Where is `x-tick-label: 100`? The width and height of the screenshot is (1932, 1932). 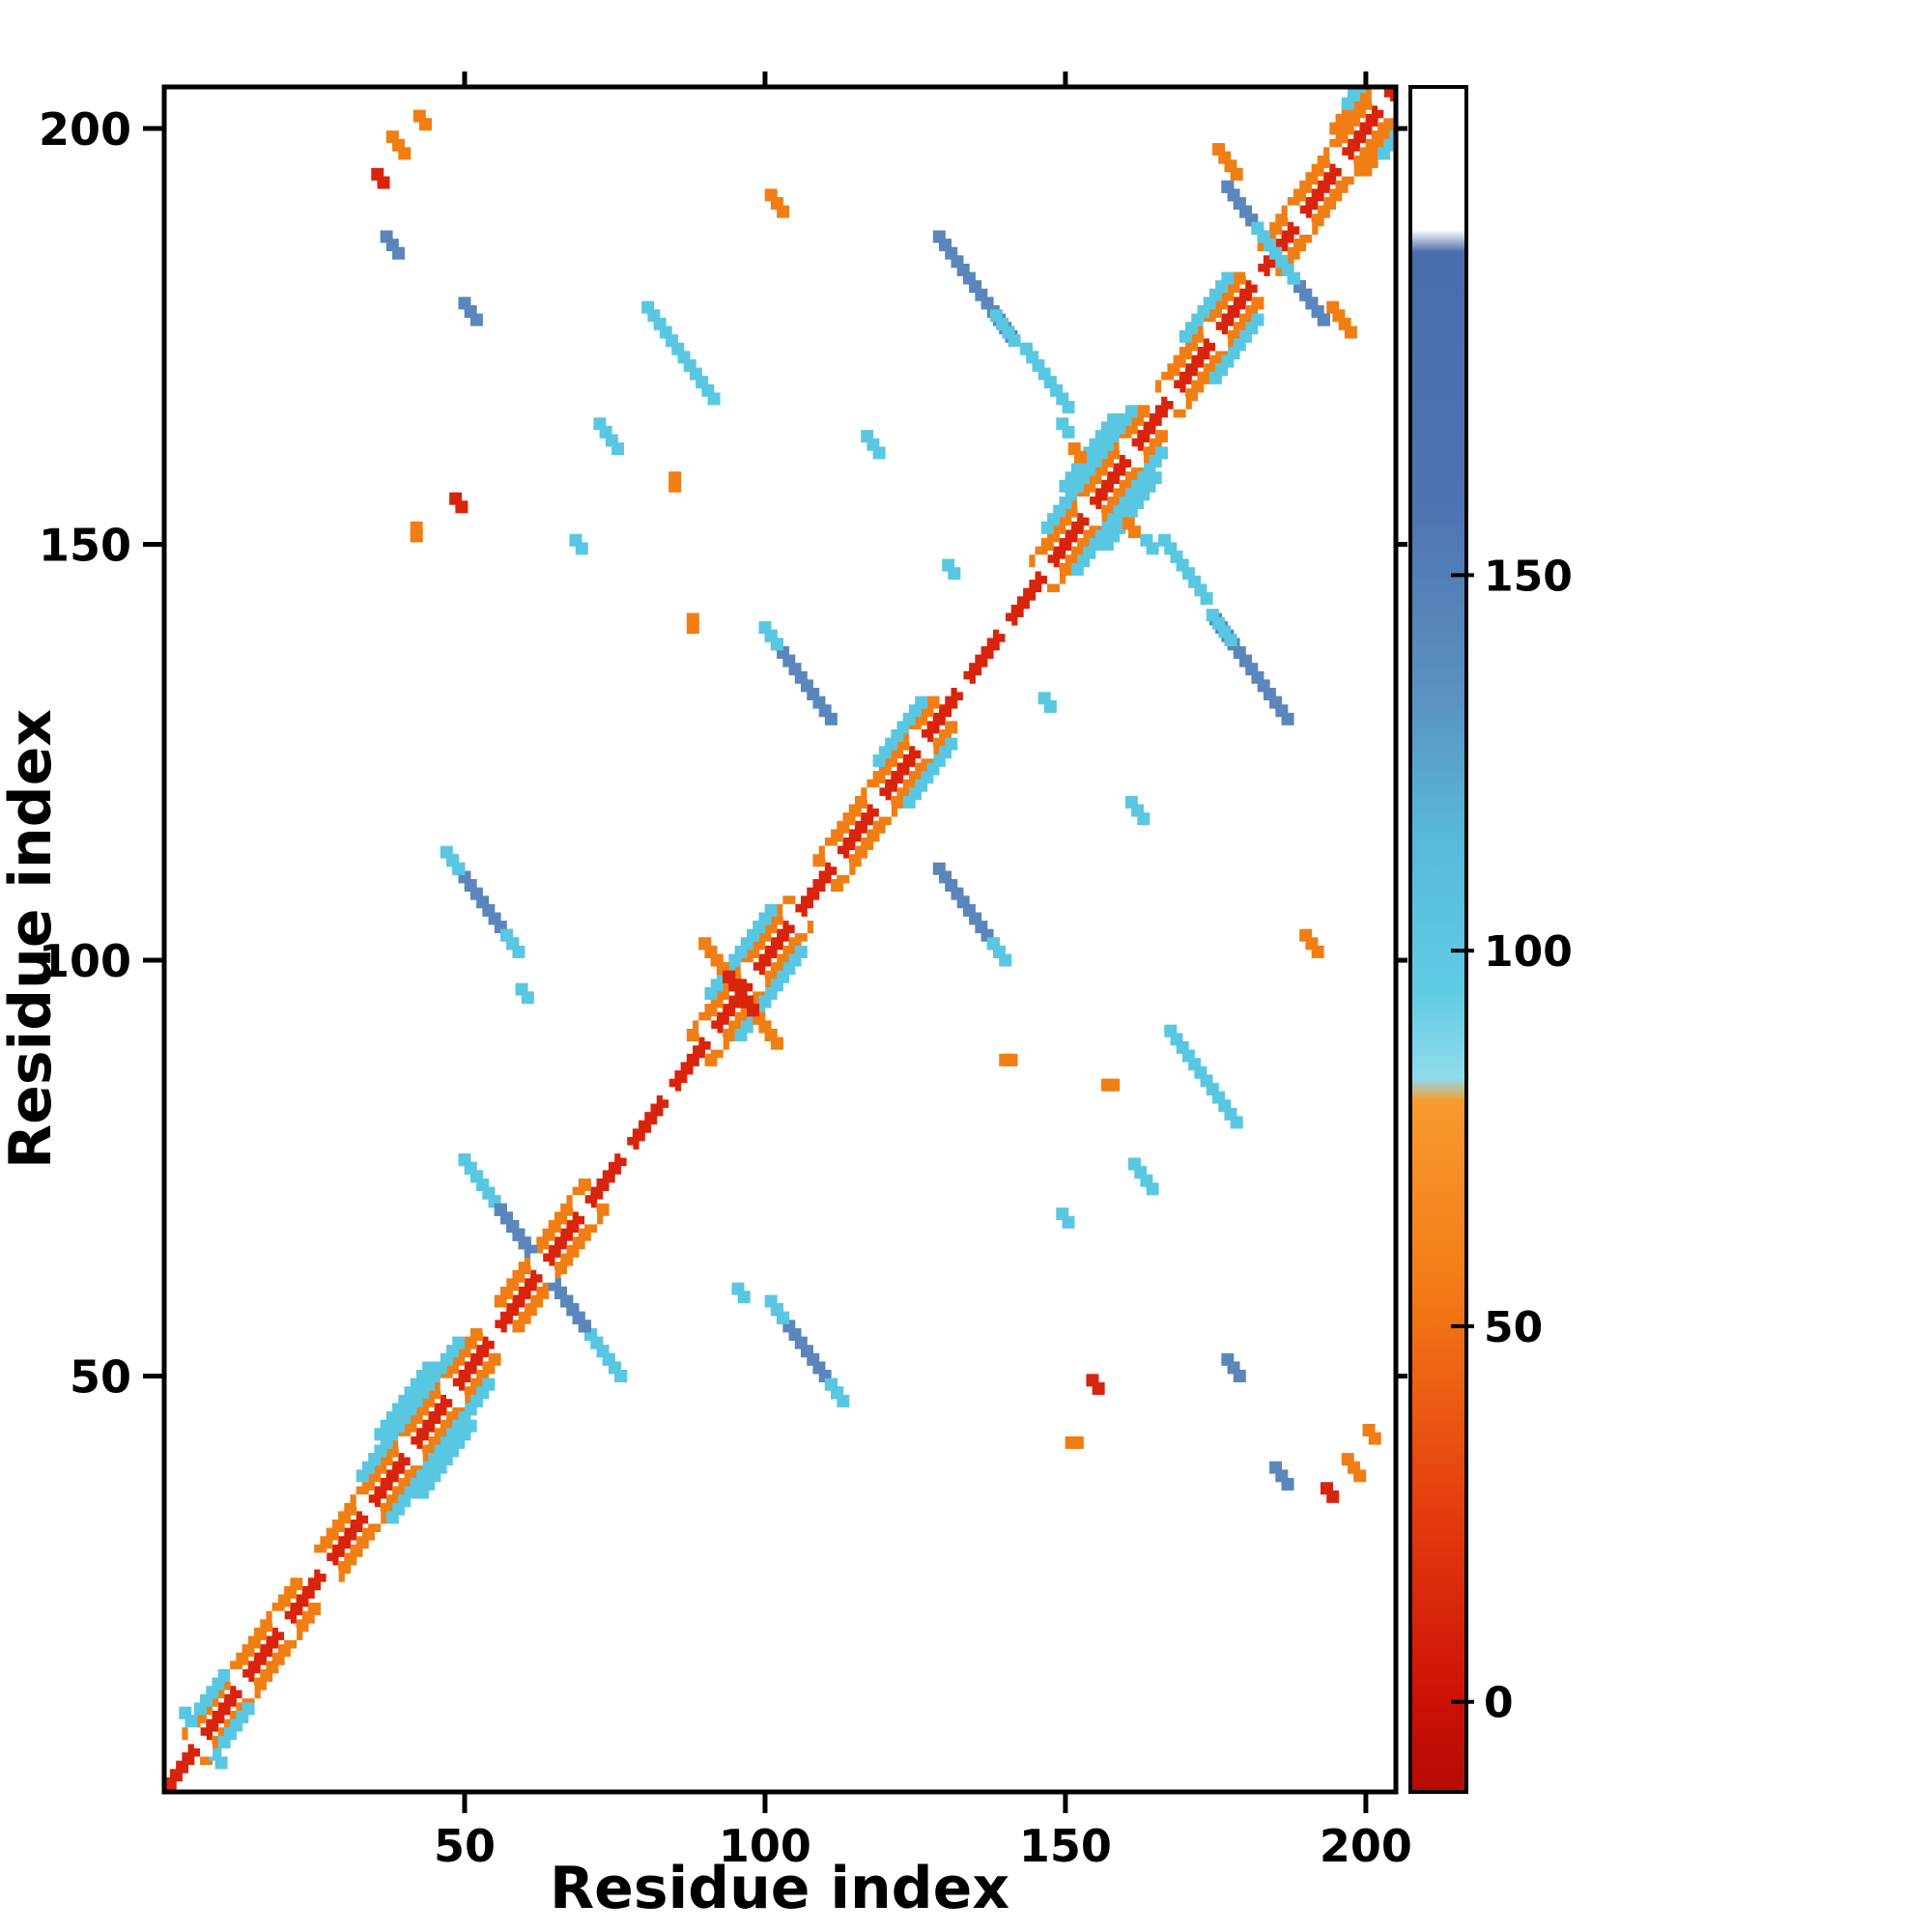 x-tick-label: 100 is located at coordinates (765, 1846).